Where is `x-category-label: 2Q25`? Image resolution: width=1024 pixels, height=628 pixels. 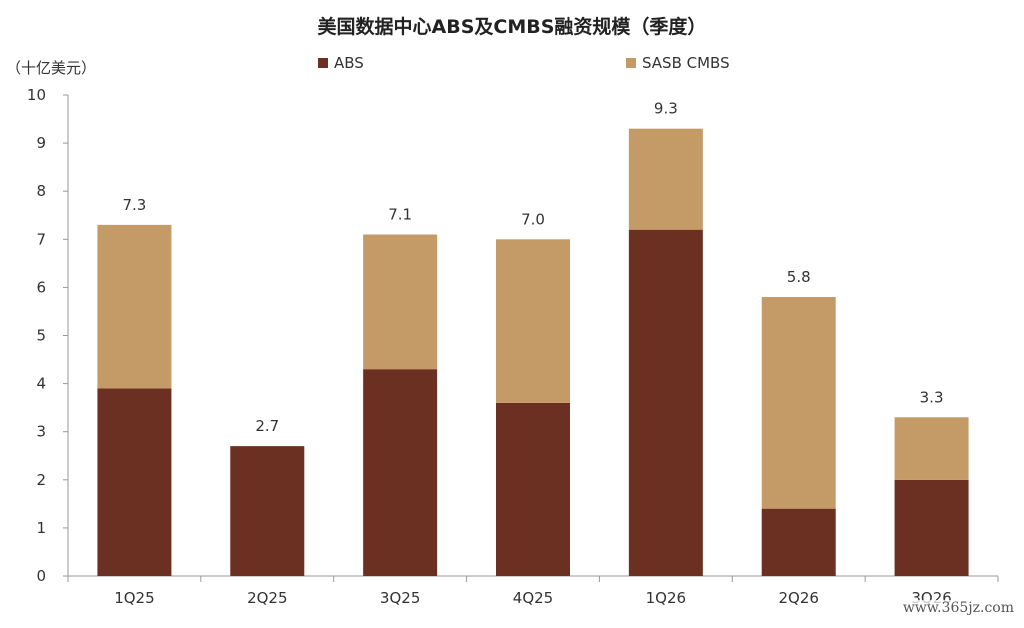 x-category-label: 2Q25 is located at coordinates (267, 598).